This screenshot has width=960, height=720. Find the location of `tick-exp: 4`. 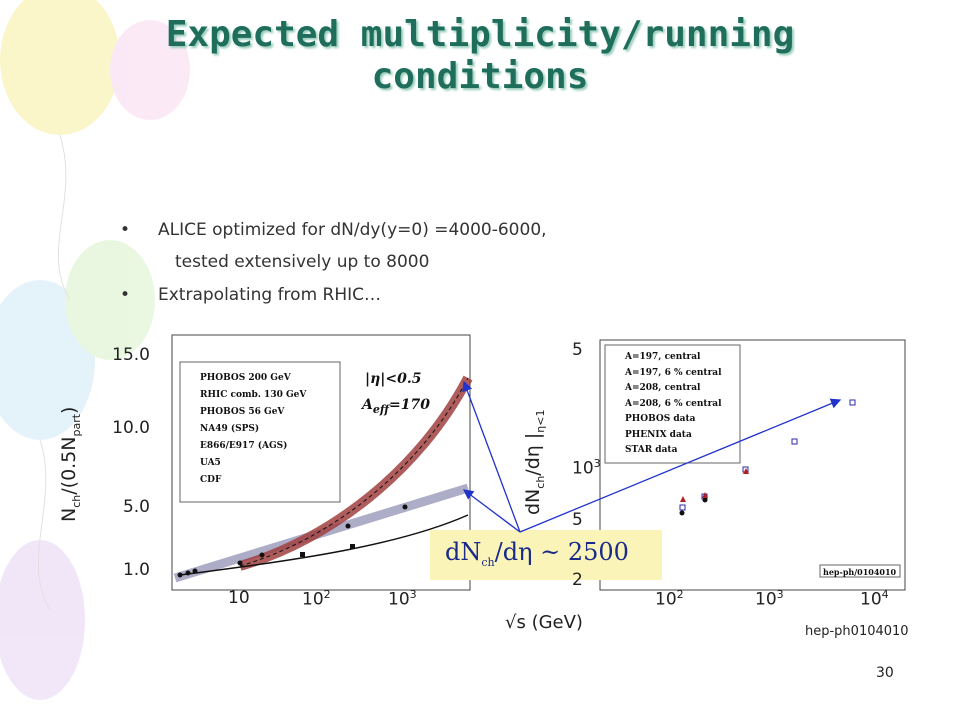

tick-exp: 4 is located at coordinates (885, 594).